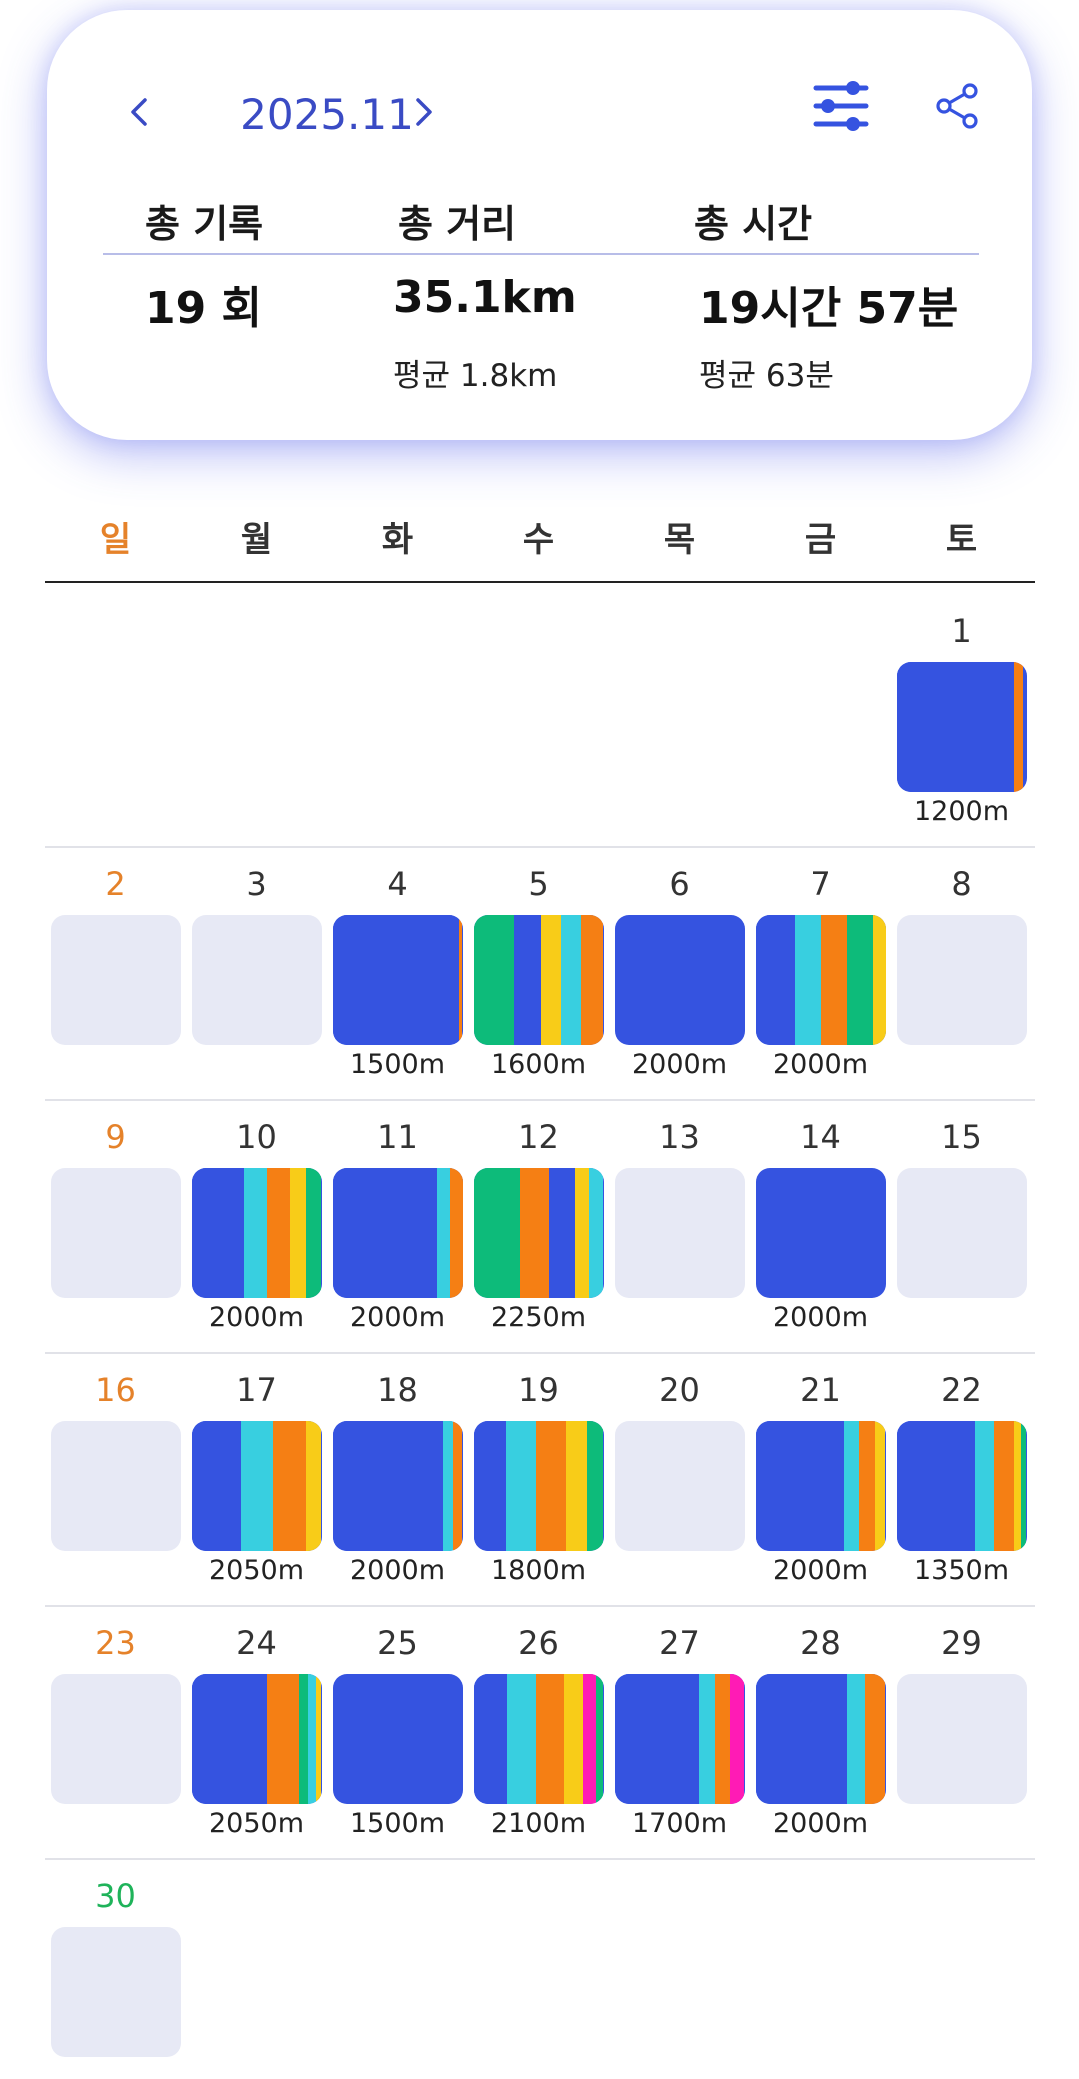  Describe the element at coordinates (327, 114) in the screenshot. I see `month-label: 2025.11` at that location.